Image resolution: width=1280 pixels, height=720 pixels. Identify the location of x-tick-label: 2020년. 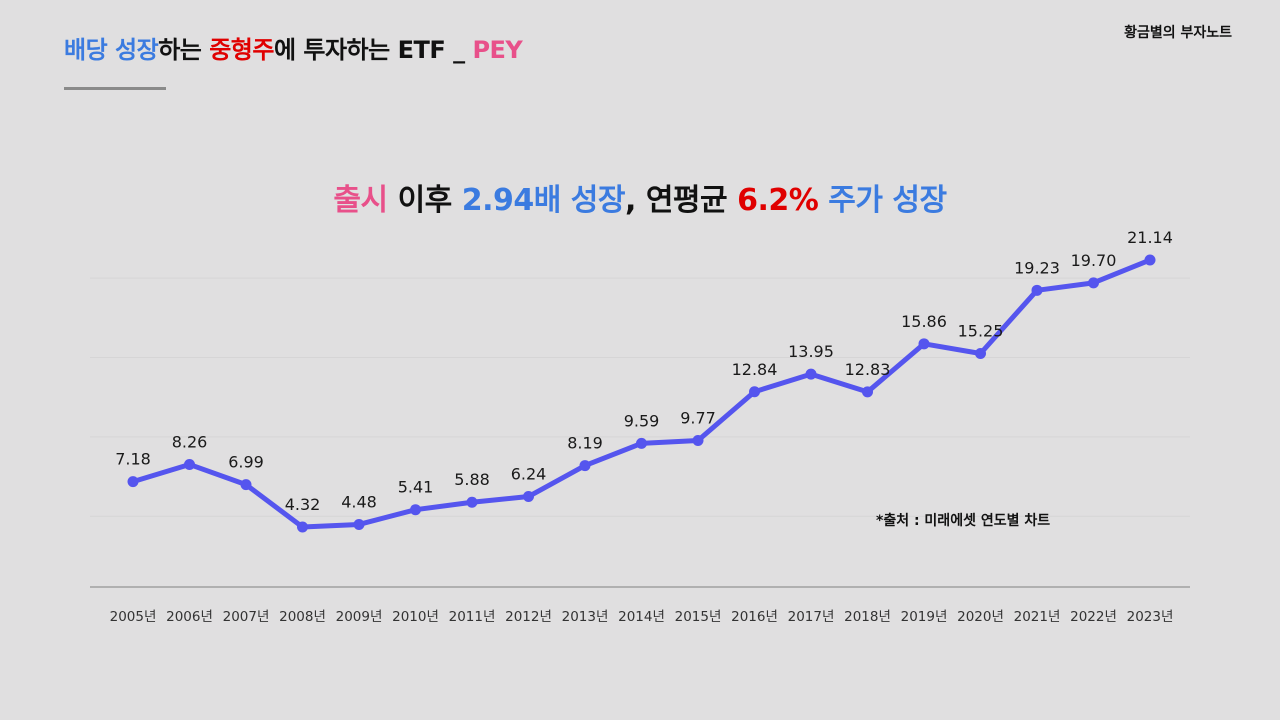
(980, 617).